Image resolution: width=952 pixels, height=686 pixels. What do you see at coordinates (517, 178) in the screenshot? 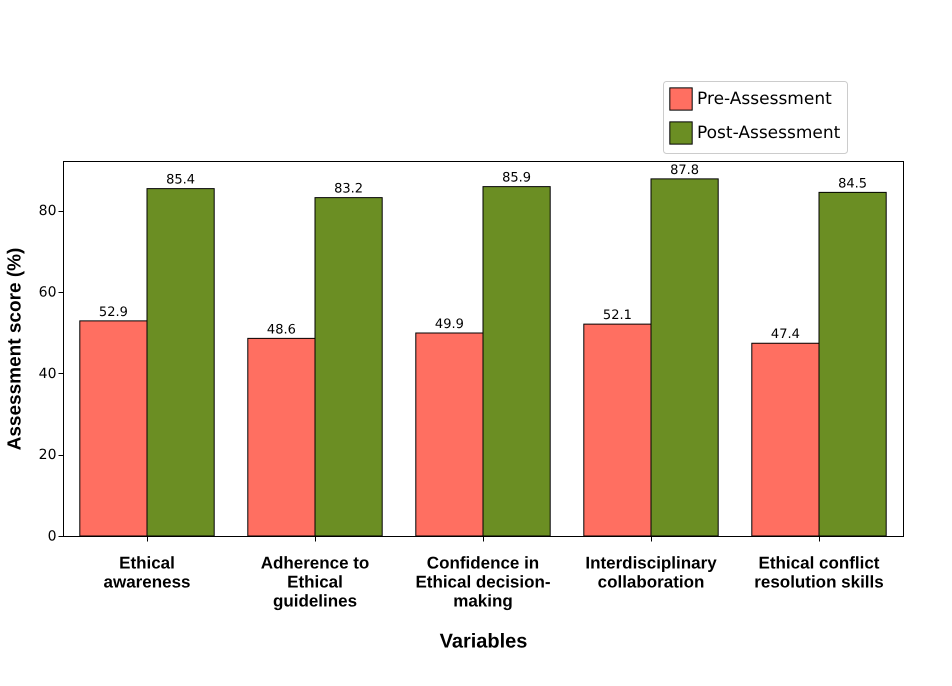
I see `data-label: 85.9` at bounding box center [517, 178].